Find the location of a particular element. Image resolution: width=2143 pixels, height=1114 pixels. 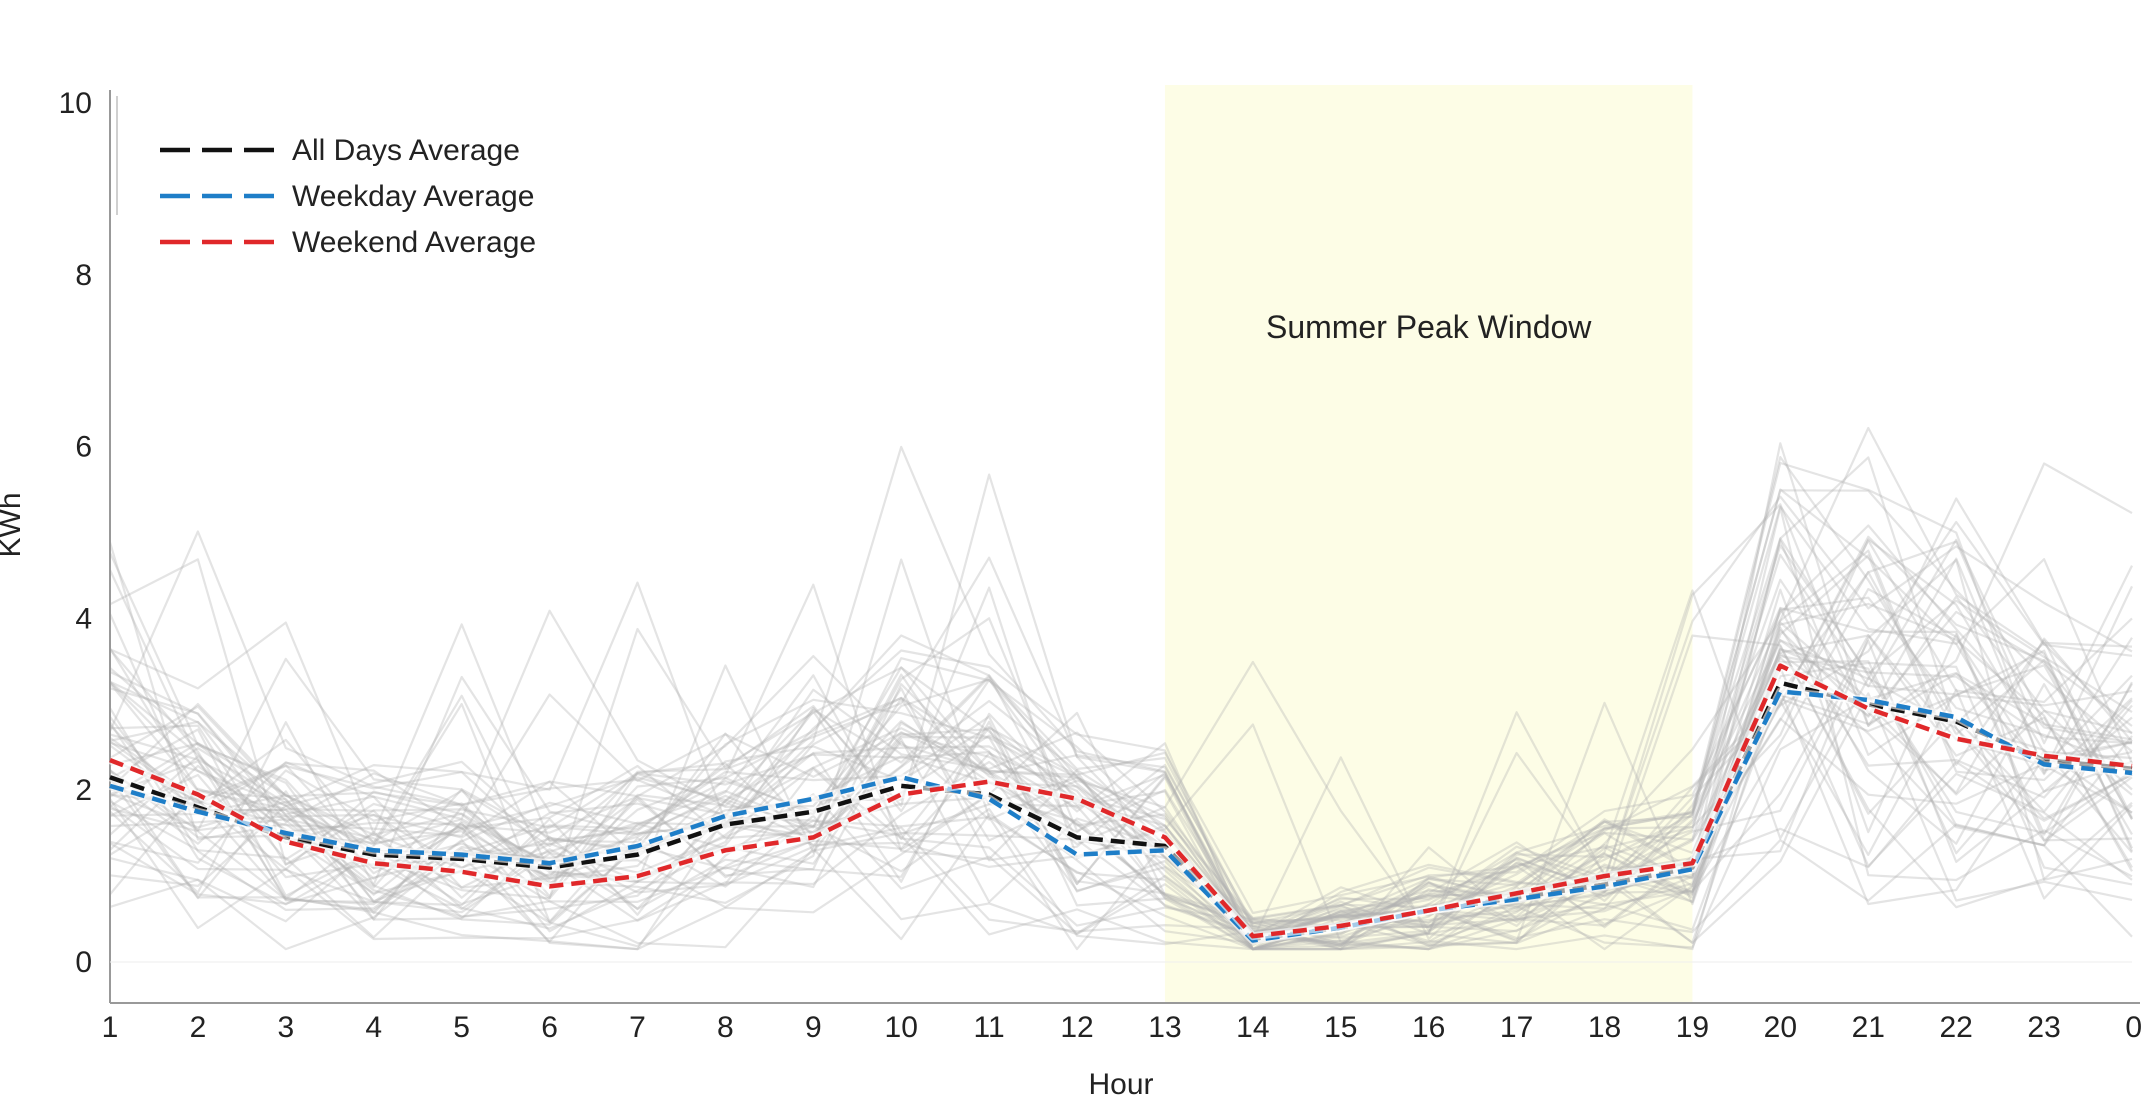

x-tick-label: 23 is located at coordinates (2043, 1027).